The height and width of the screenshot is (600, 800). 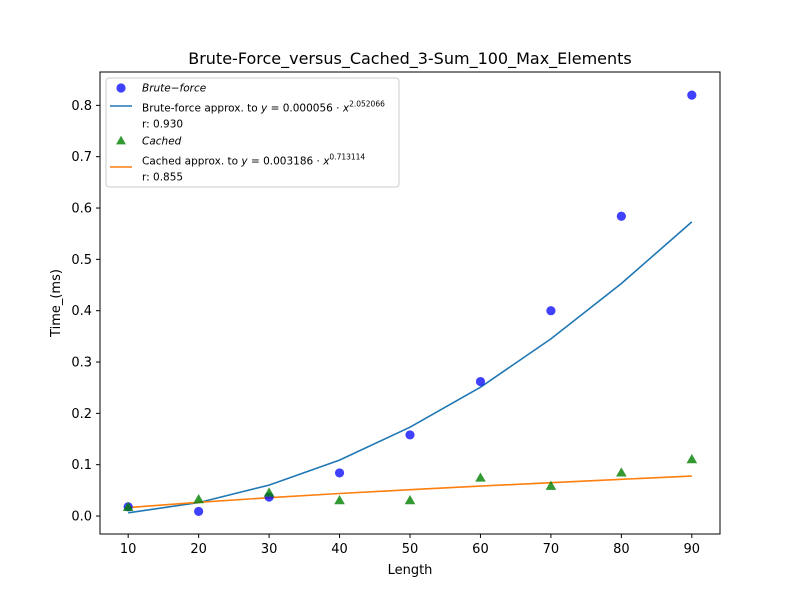 I want to click on x-tick-label: 80, so click(x=621, y=549).